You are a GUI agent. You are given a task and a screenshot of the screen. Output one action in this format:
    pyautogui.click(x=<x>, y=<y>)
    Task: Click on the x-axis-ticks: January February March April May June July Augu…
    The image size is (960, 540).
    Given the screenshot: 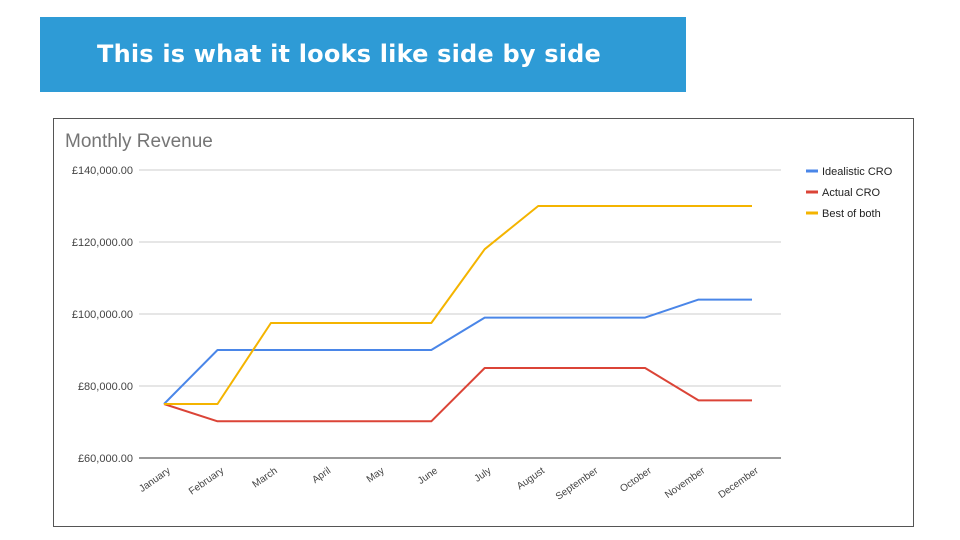 What is the action you would take?
    pyautogui.click(x=449, y=483)
    